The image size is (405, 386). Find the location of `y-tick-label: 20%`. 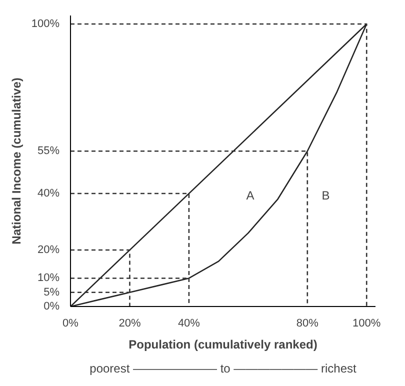

y-tick-label: 20% is located at coordinates (48, 250).